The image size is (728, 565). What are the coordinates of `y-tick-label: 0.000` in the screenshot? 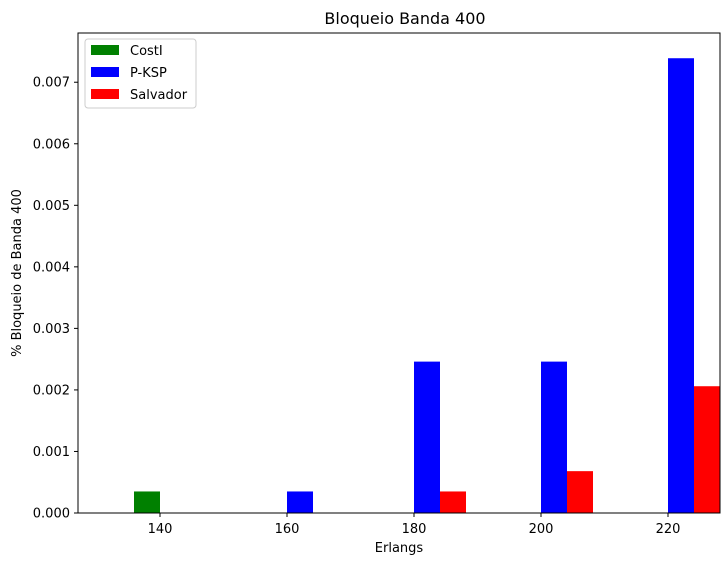 It's located at (51, 514).